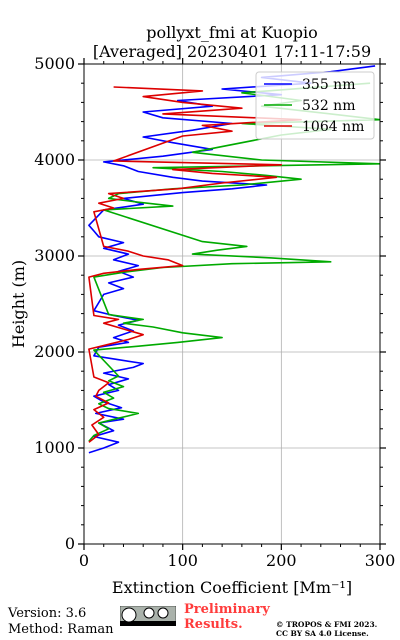 This screenshot has height=640, width=400. I want to click on x-axis-label: Extinction Coefficient [Mm⁻¹], so click(232, 587).